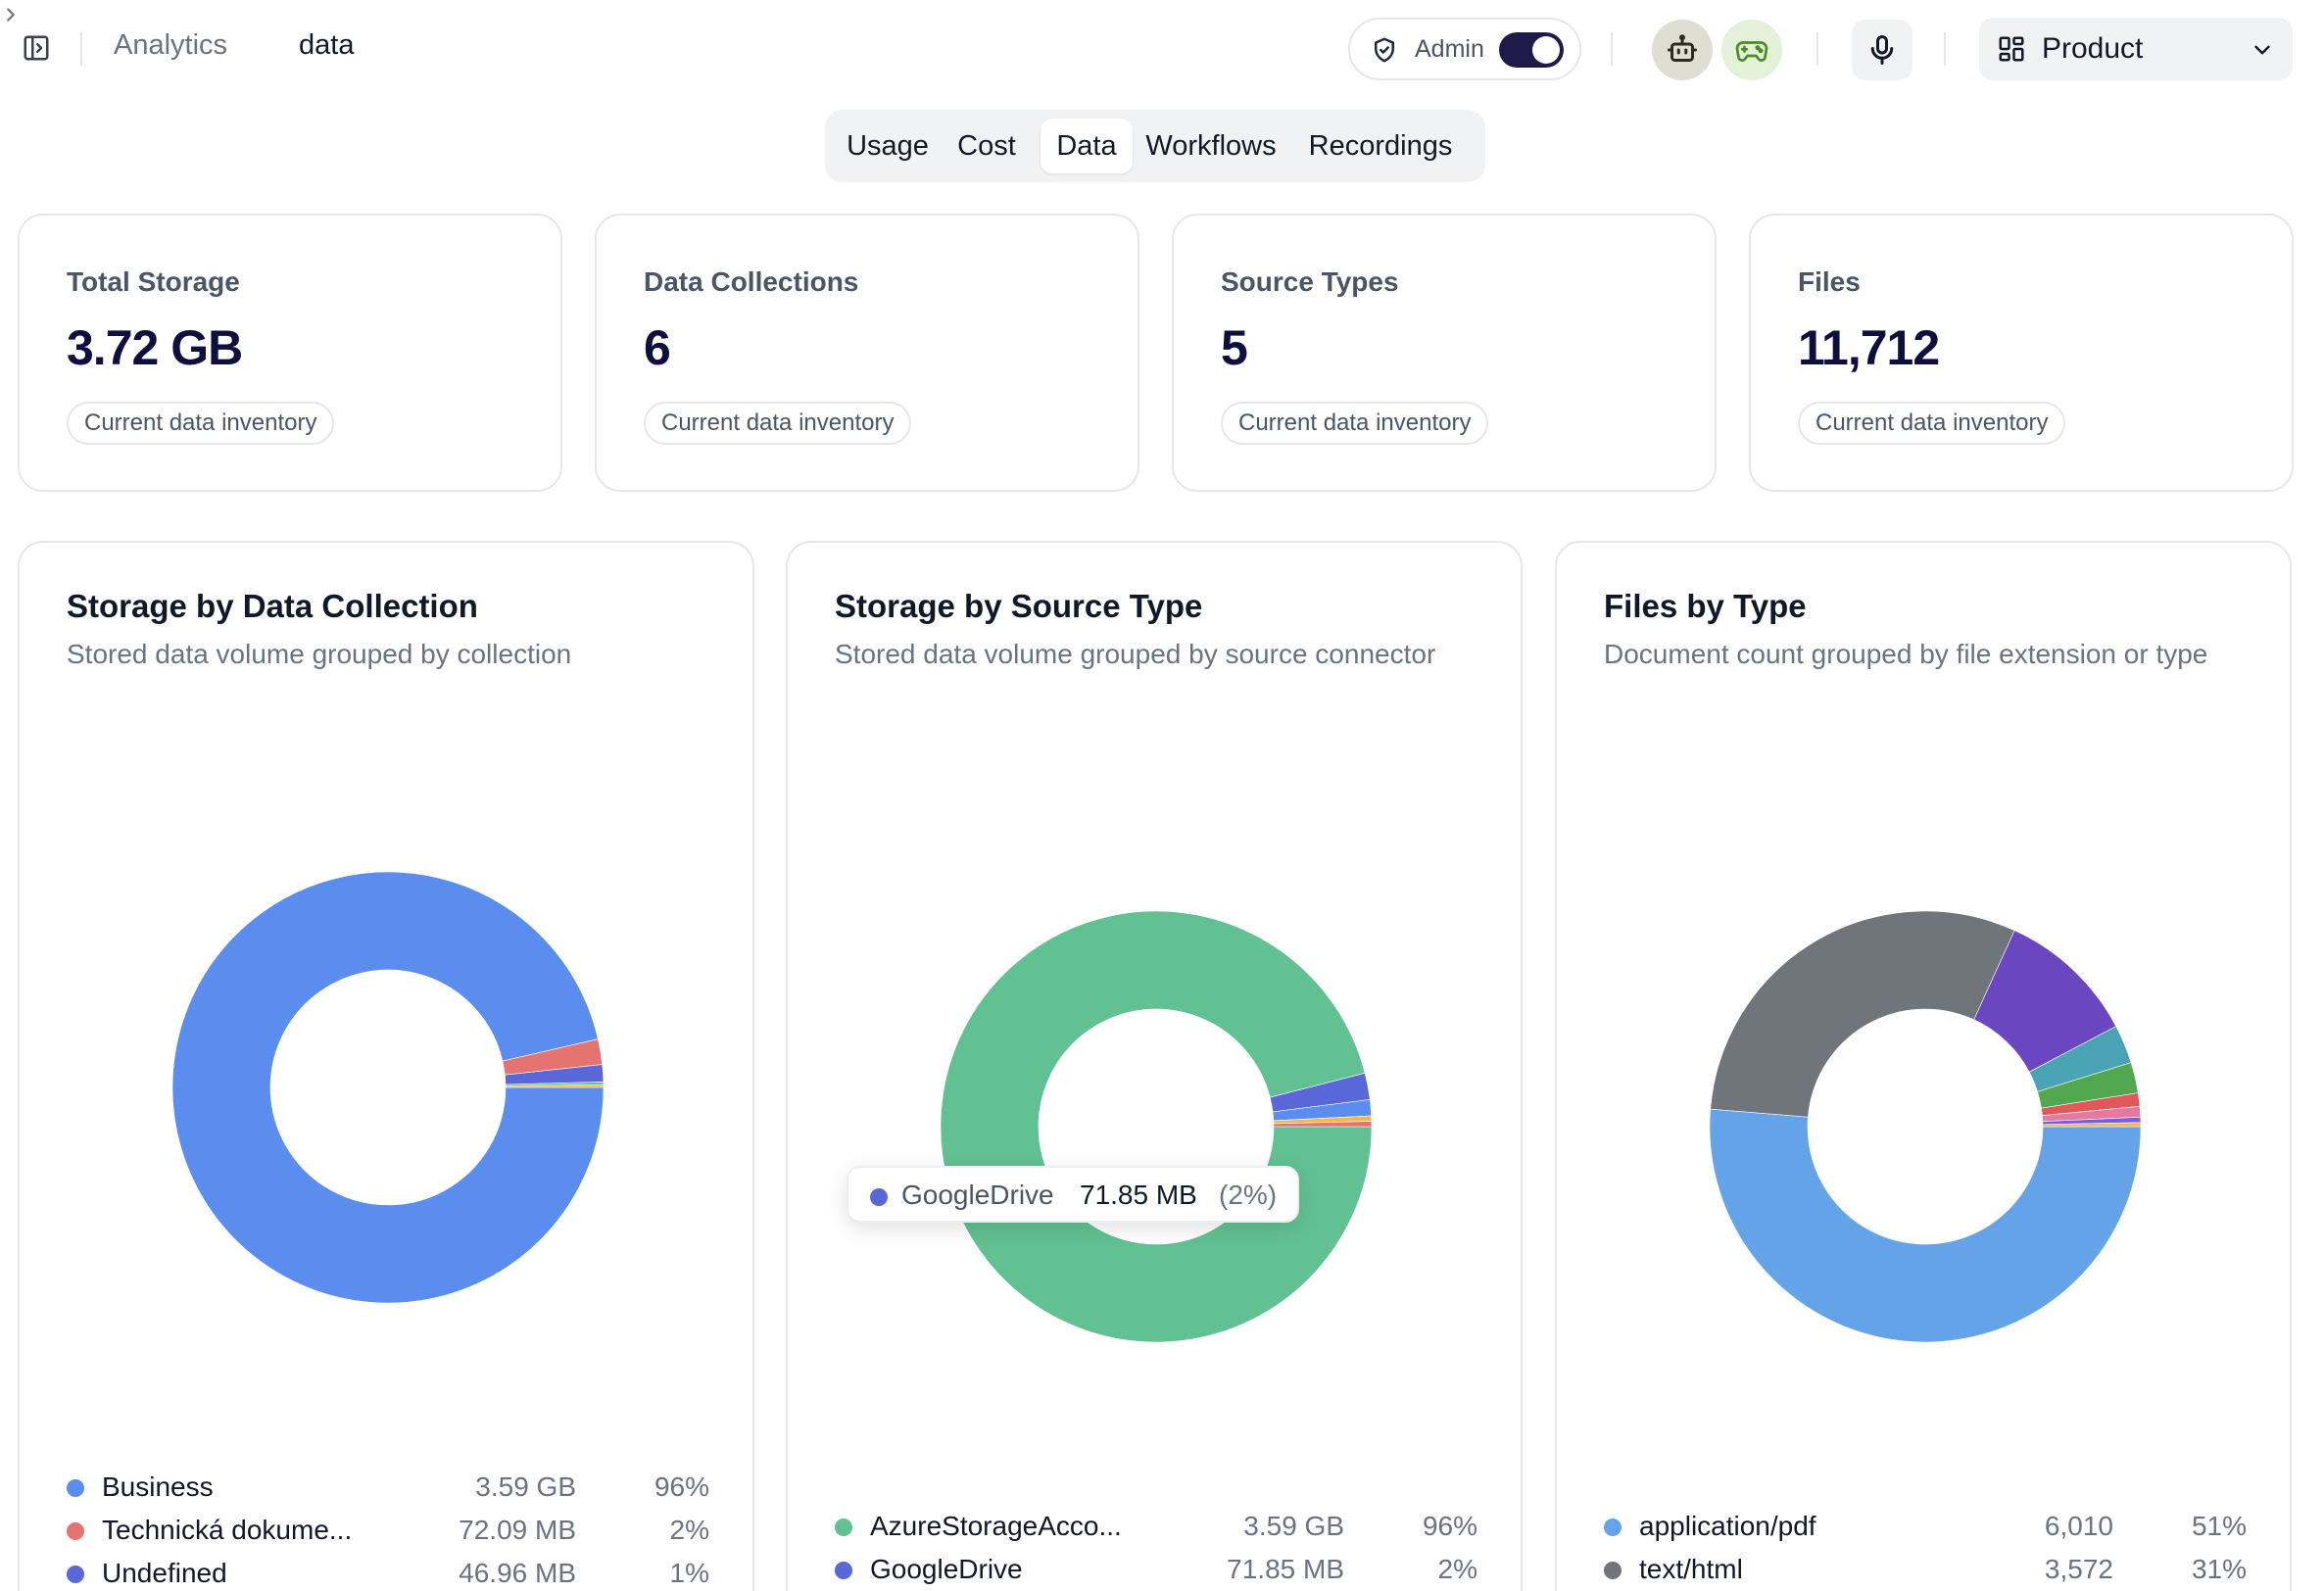 This screenshot has height=1591, width=2324. I want to click on legend-label: Business, so click(158, 1486).